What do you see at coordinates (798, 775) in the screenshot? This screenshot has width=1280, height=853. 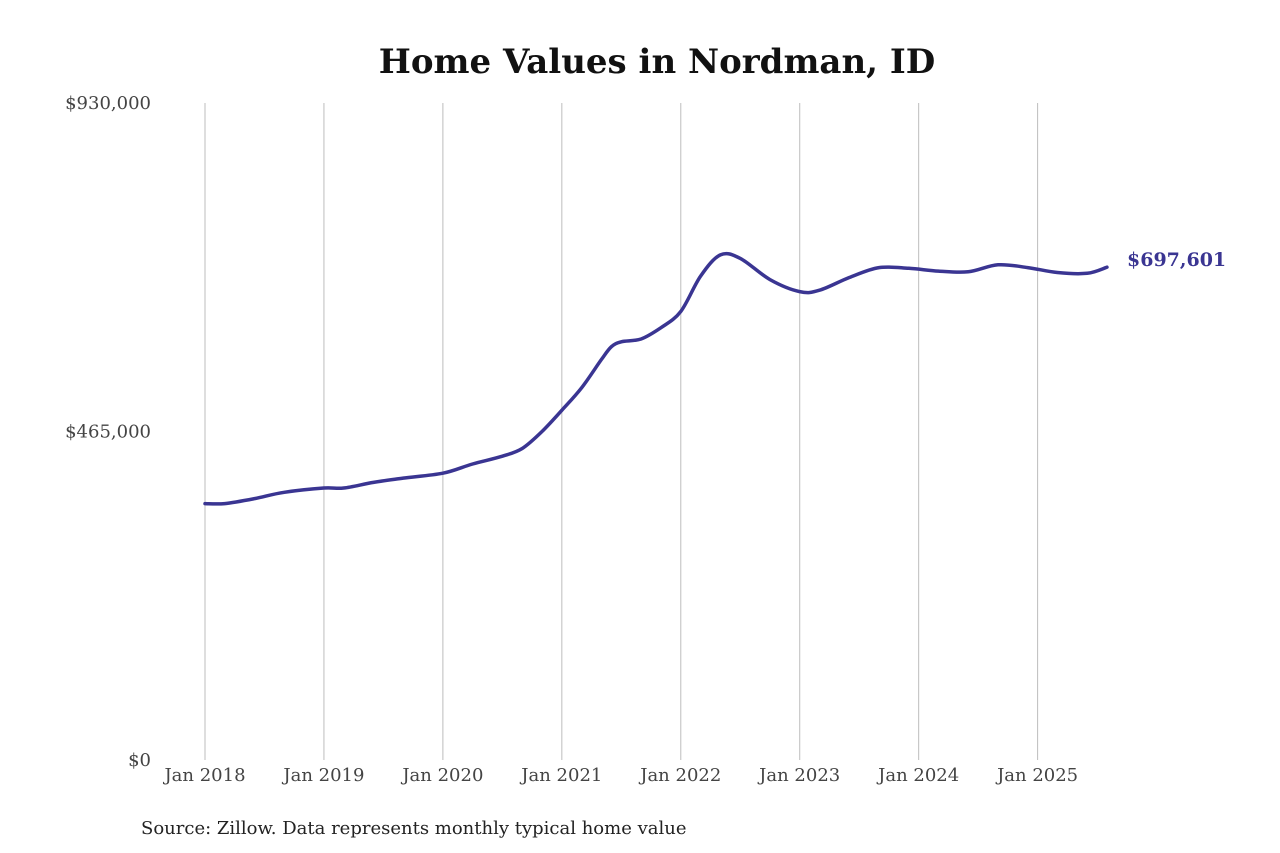 I see `x-tick-label: Jan 2023` at bounding box center [798, 775].